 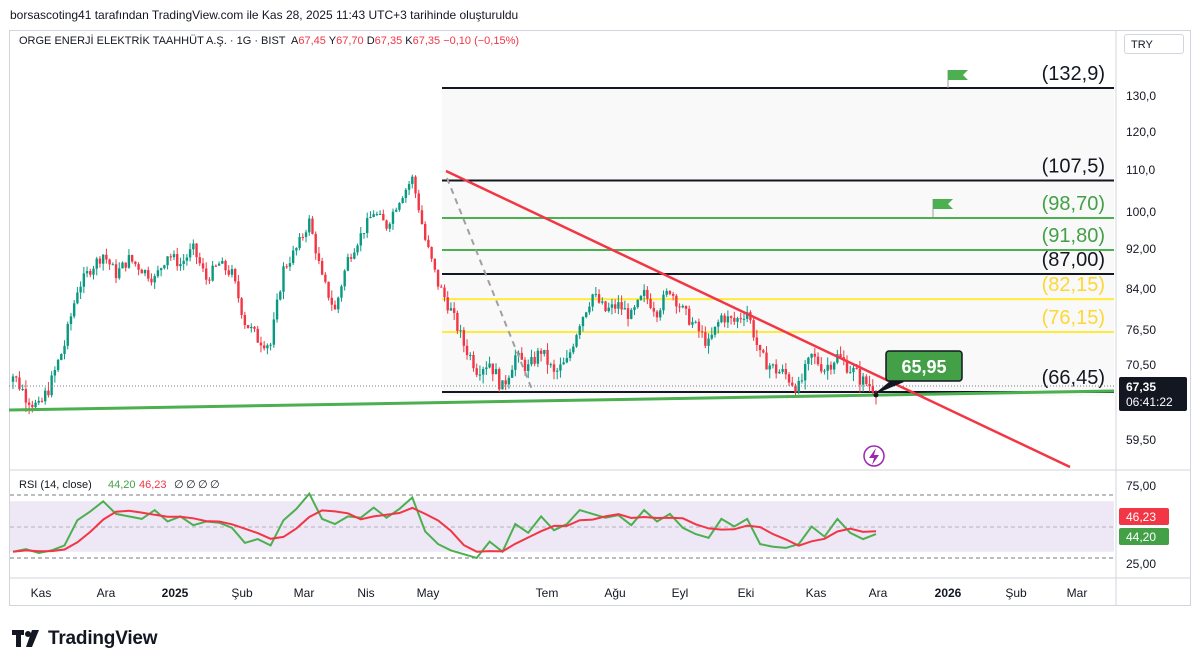 What do you see at coordinates (614, 593) in the screenshot?
I see `time-tick-label: Ağu` at bounding box center [614, 593].